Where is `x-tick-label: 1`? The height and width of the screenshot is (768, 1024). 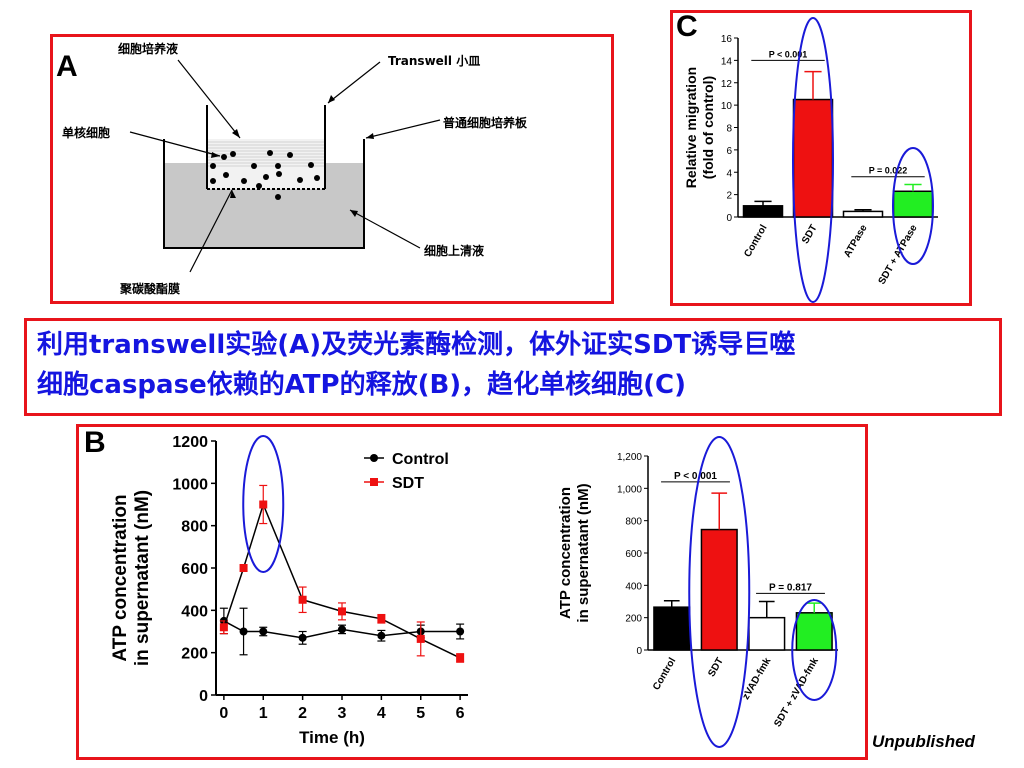 x-tick-label: 1 is located at coordinates (263, 713).